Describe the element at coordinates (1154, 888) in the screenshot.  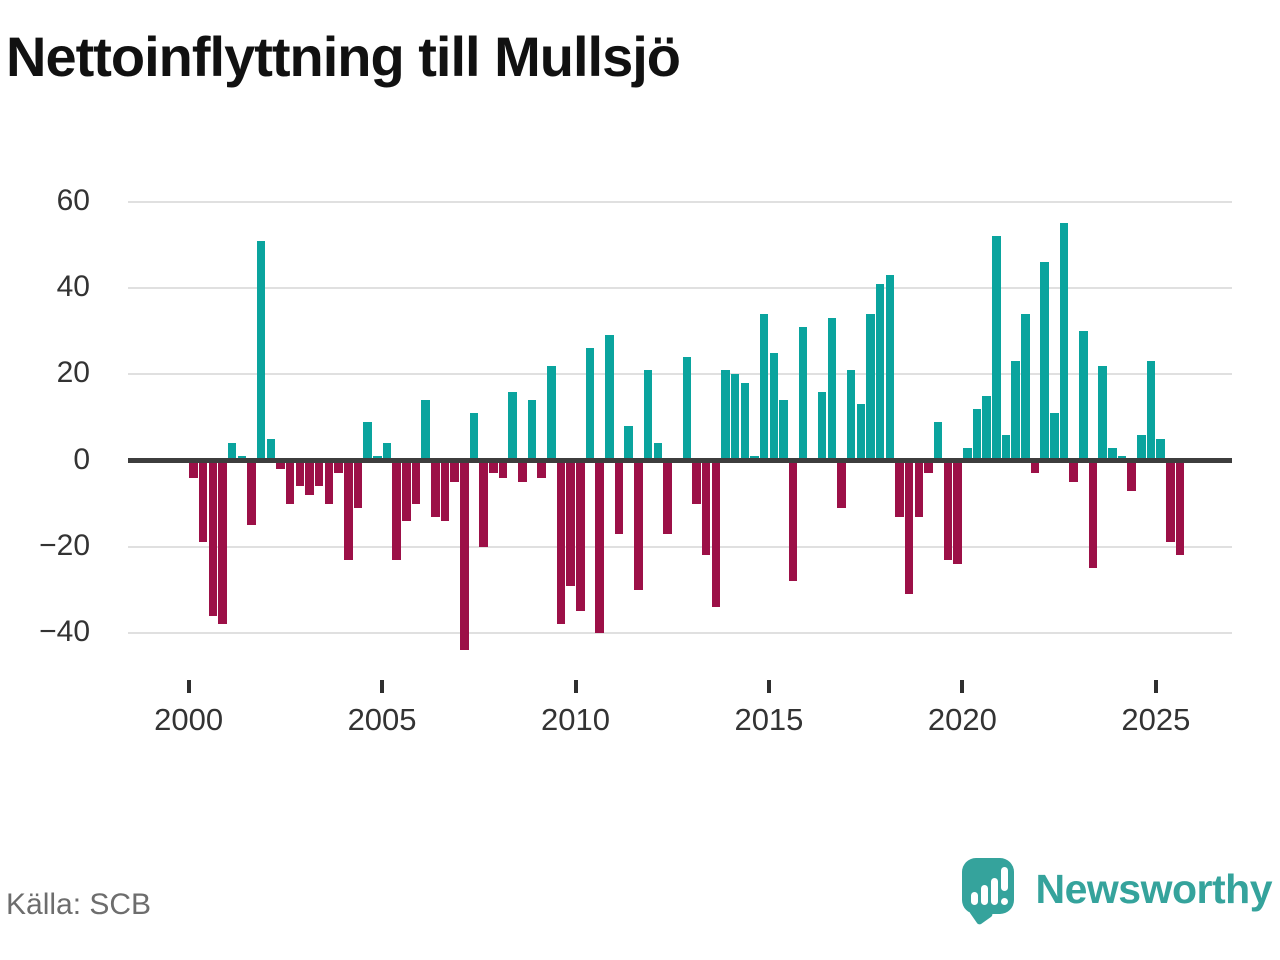
I see `newsworthy-wordmark: Newsworthy` at that location.